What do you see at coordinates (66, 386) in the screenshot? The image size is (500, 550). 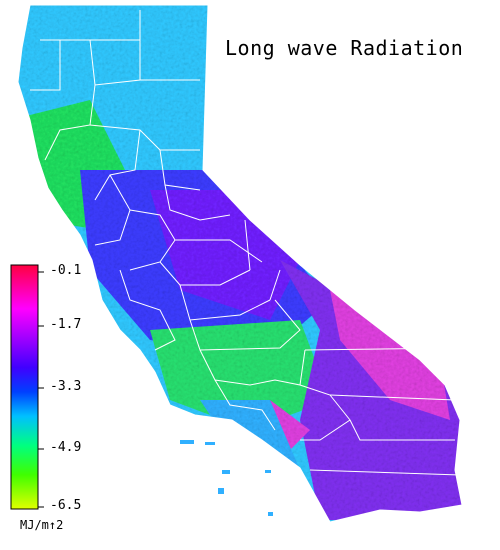 I see `legend-tick-label: -3.3` at bounding box center [66, 386].